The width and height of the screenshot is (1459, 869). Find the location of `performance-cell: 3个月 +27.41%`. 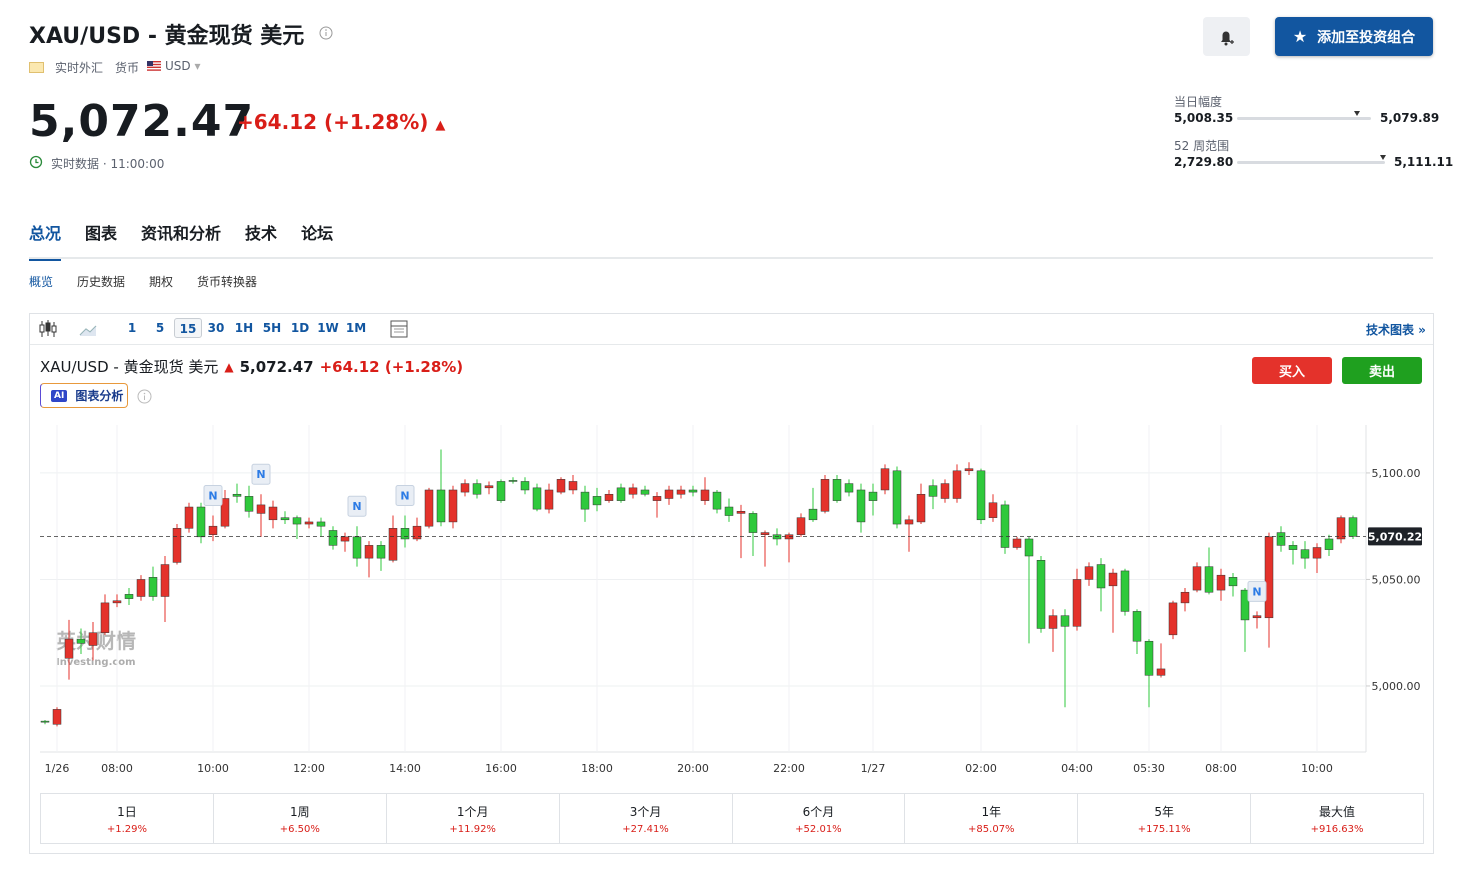

performance-cell: 3个月 +27.41% is located at coordinates (646, 818).